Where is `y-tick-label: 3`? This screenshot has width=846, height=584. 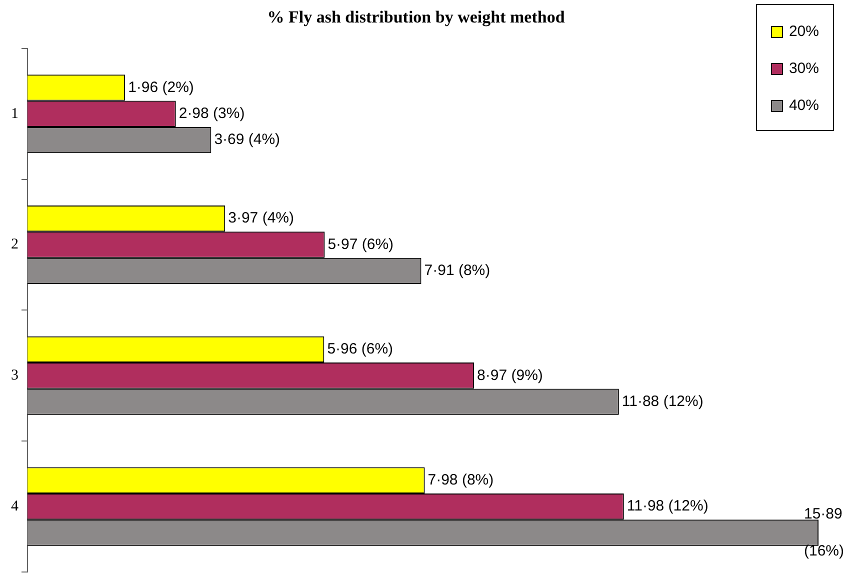 y-tick-label: 3 is located at coordinates (14, 376).